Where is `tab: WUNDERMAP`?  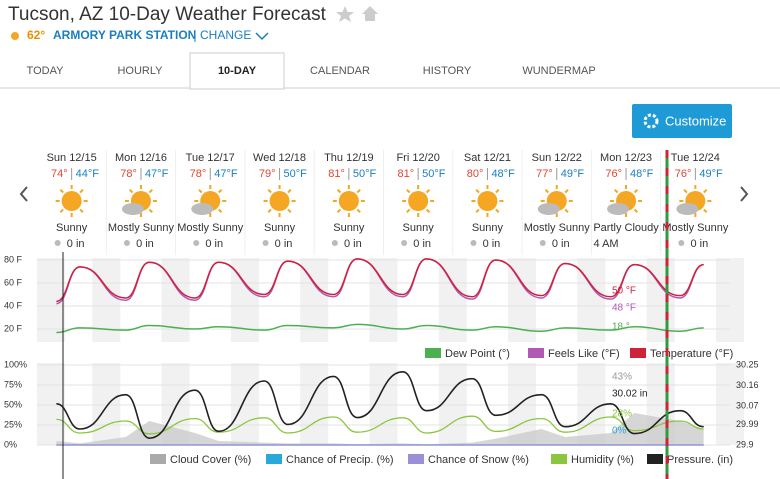 tab: WUNDERMAP is located at coordinates (558, 71).